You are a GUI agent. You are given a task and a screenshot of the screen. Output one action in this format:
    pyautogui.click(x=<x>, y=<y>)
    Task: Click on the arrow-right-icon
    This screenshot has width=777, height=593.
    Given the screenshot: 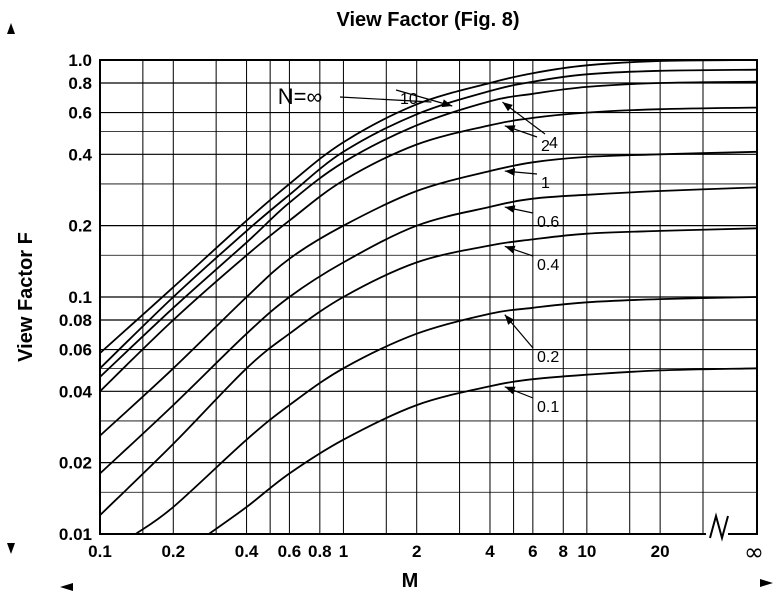 What is the action you would take?
    pyautogui.click(x=766, y=583)
    